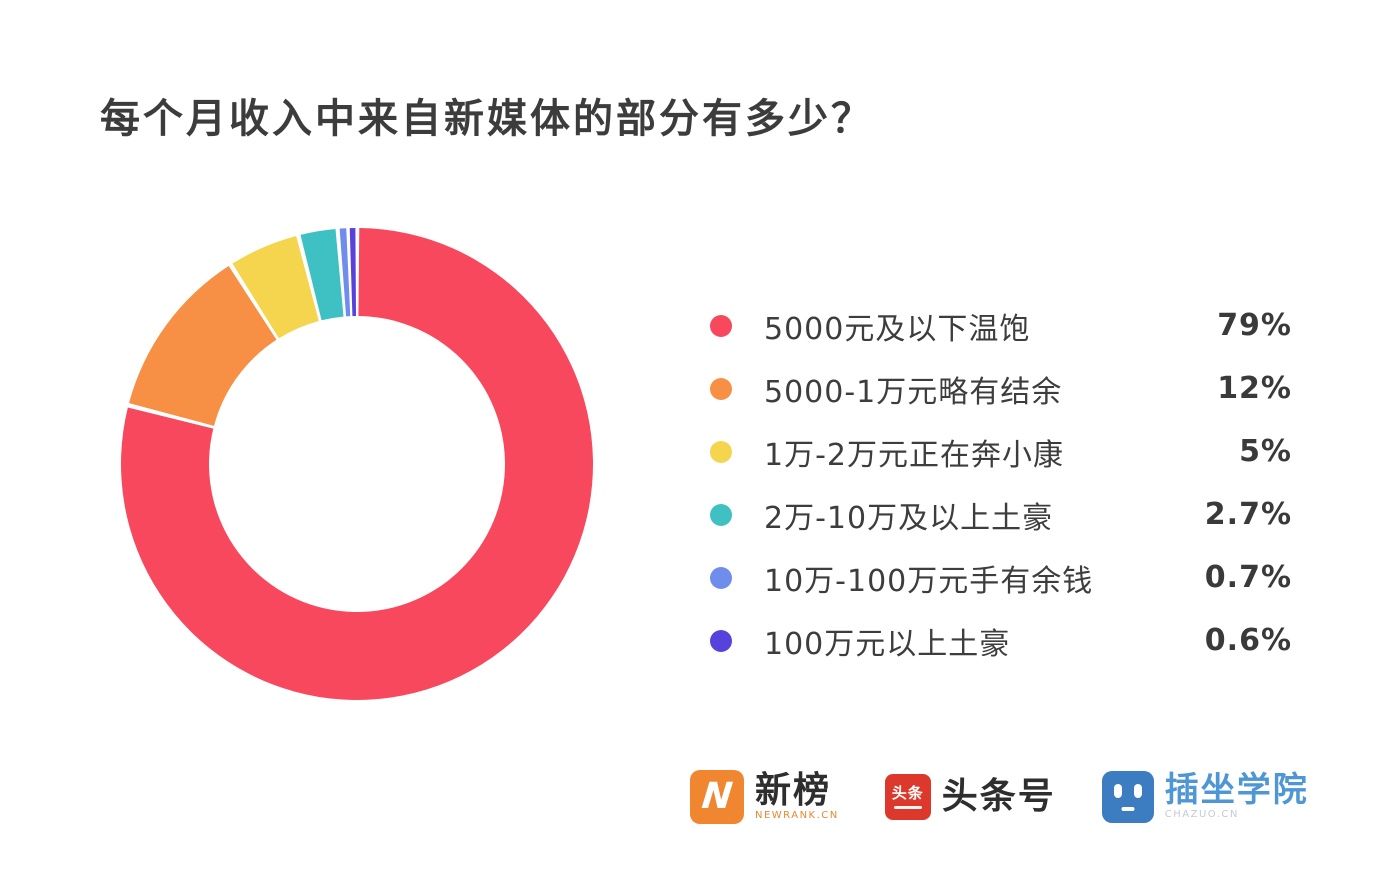 This screenshot has width=1399, height=893. Describe the element at coordinates (1254, 388) in the screenshot. I see `legend-value: 12%` at that location.